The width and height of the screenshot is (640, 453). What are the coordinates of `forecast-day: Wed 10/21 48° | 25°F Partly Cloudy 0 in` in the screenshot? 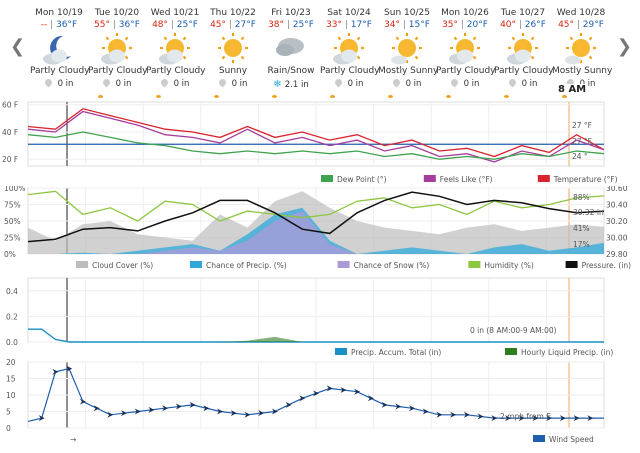 It's located at (176, 48).